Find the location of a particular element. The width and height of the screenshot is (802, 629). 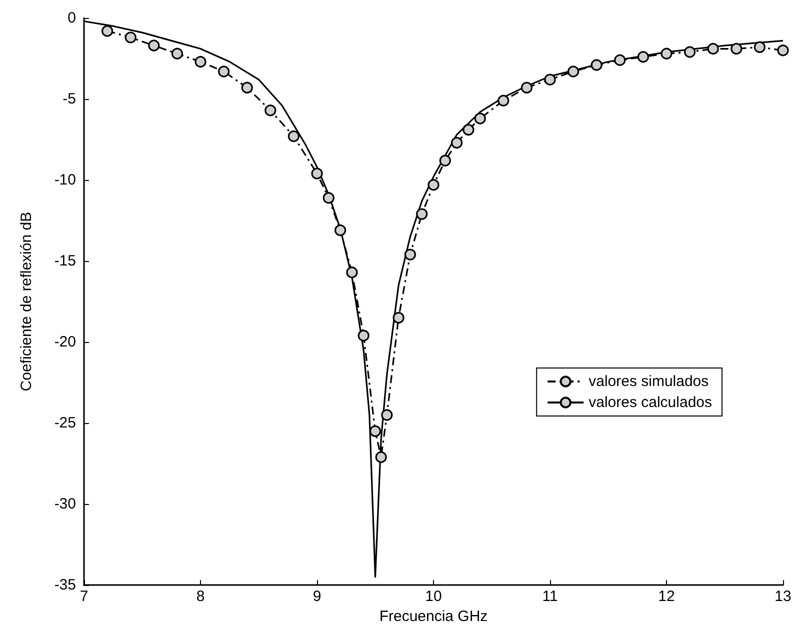

x-tick-label: 8 is located at coordinates (200, 597).